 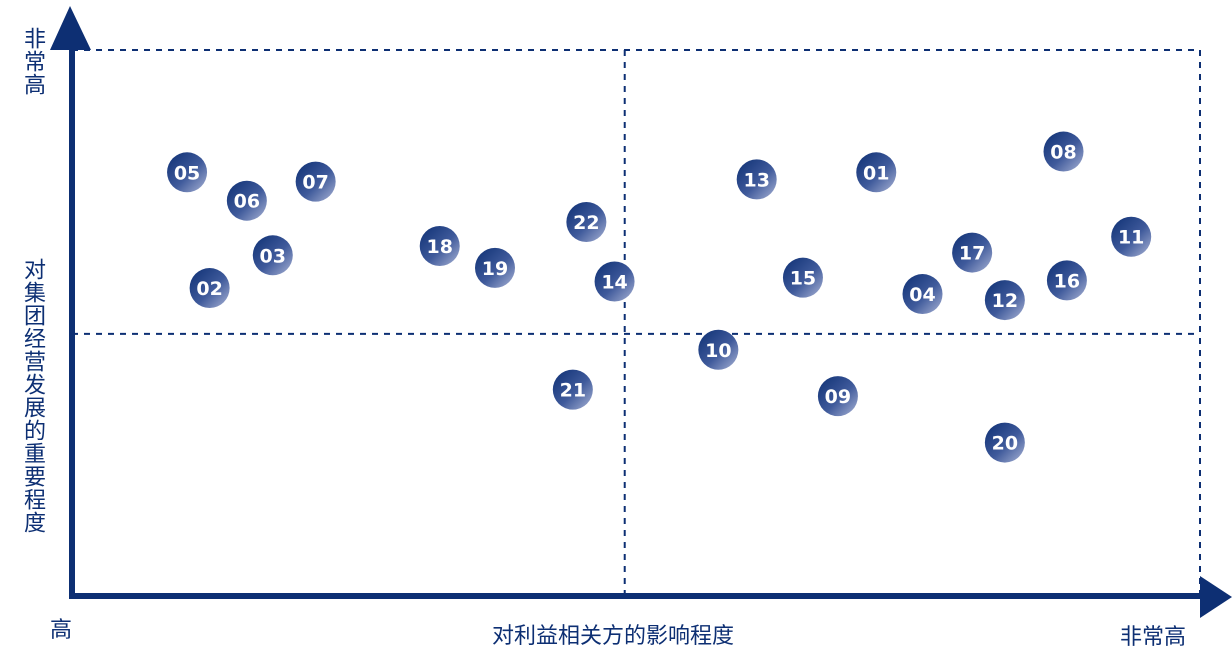 I want to click on data-point-label: 22, so click(x=586, y=223).